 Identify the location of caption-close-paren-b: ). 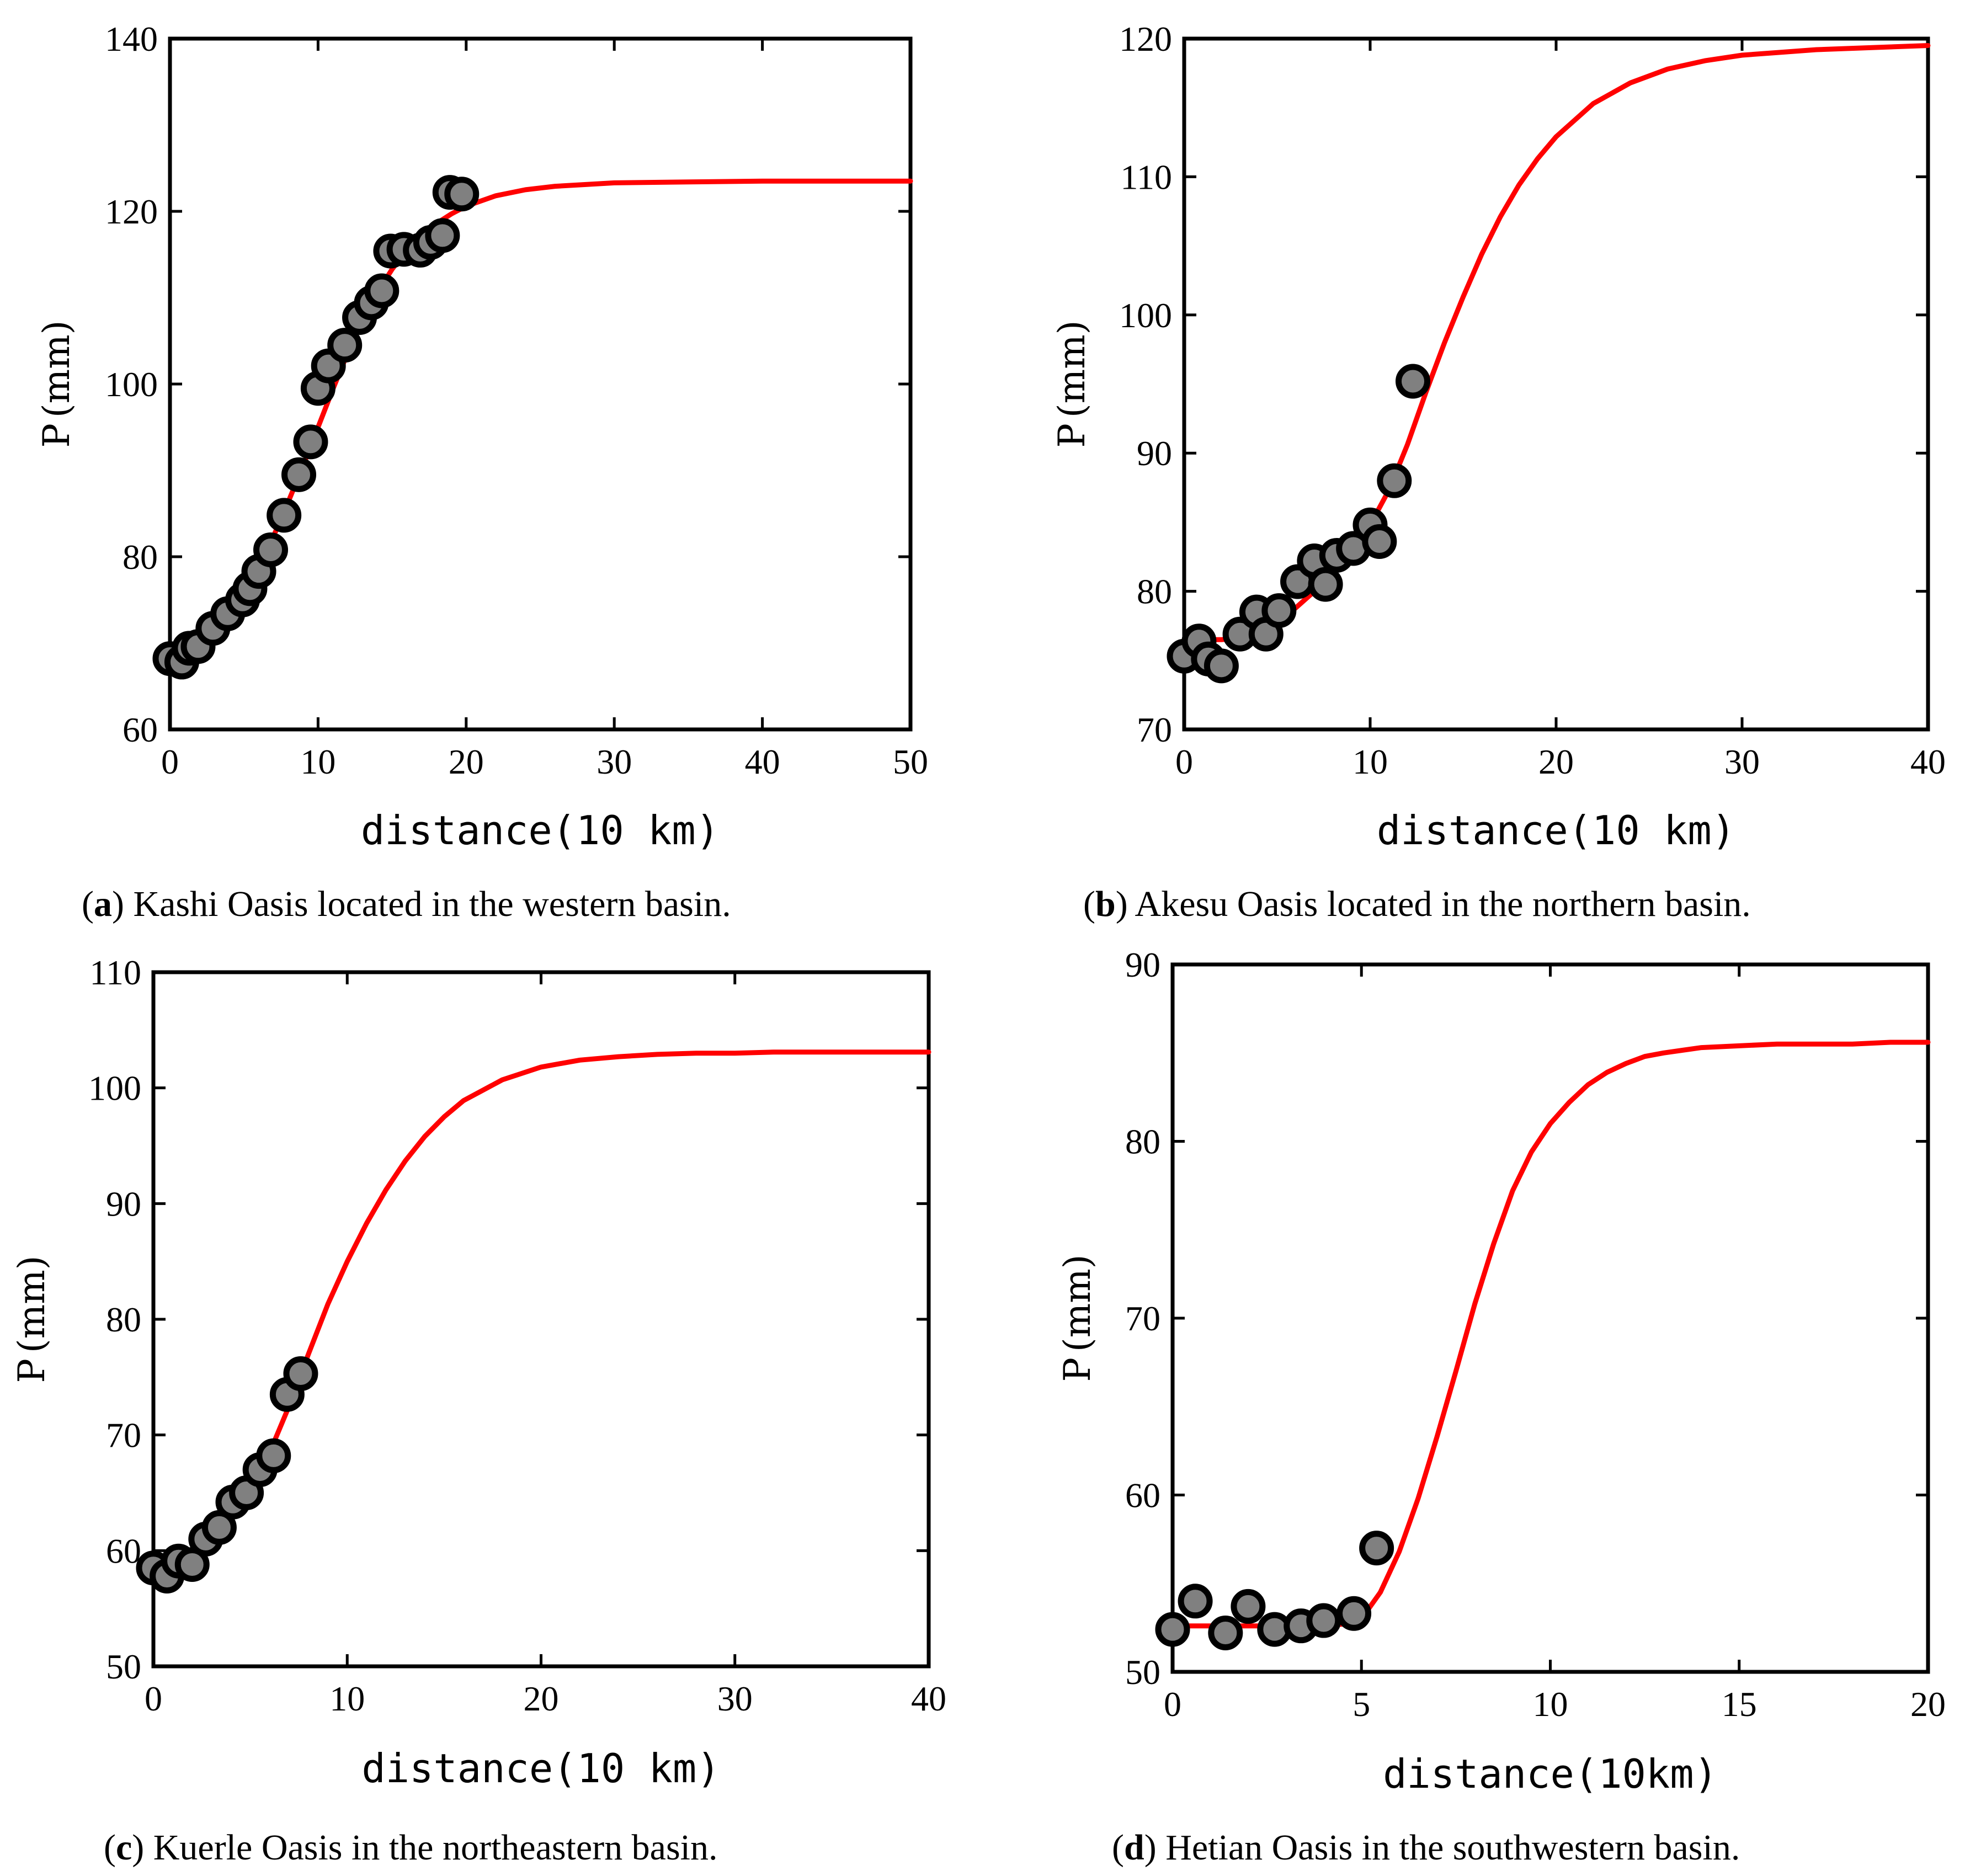
(1125, 904).